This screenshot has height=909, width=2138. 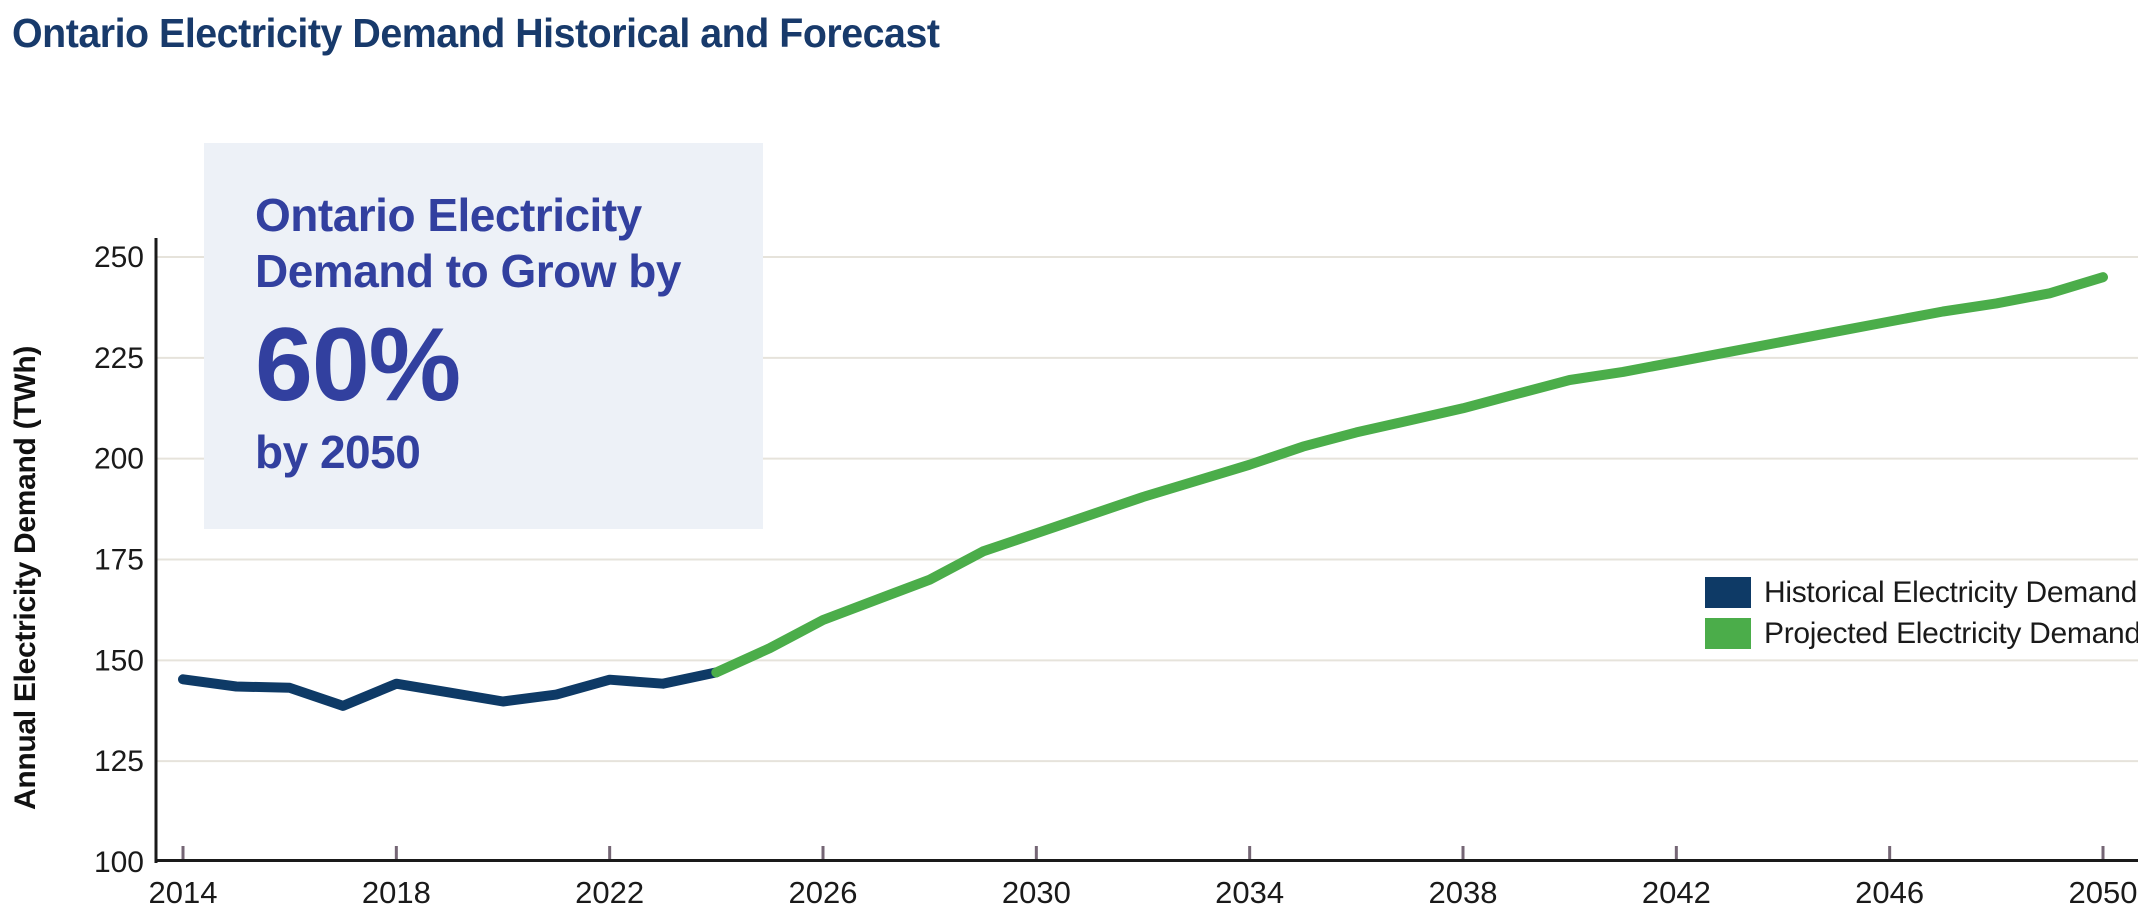 I want to click on x-tick-label-2018: 2018, so click(x=396, y=892).